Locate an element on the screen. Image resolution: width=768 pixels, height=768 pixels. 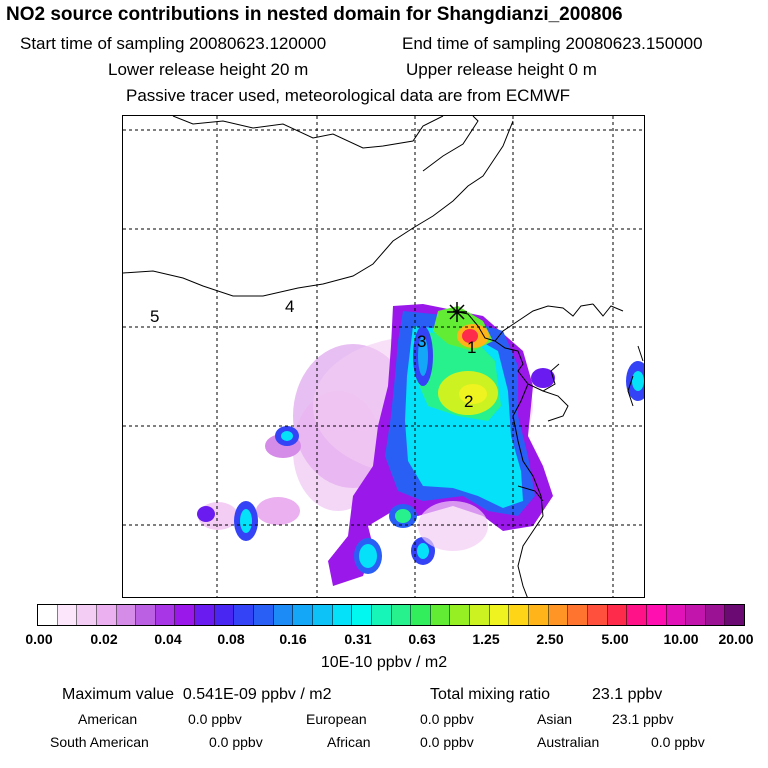
colorbar-tick: 0.08 is located at coordinates (231, 639).